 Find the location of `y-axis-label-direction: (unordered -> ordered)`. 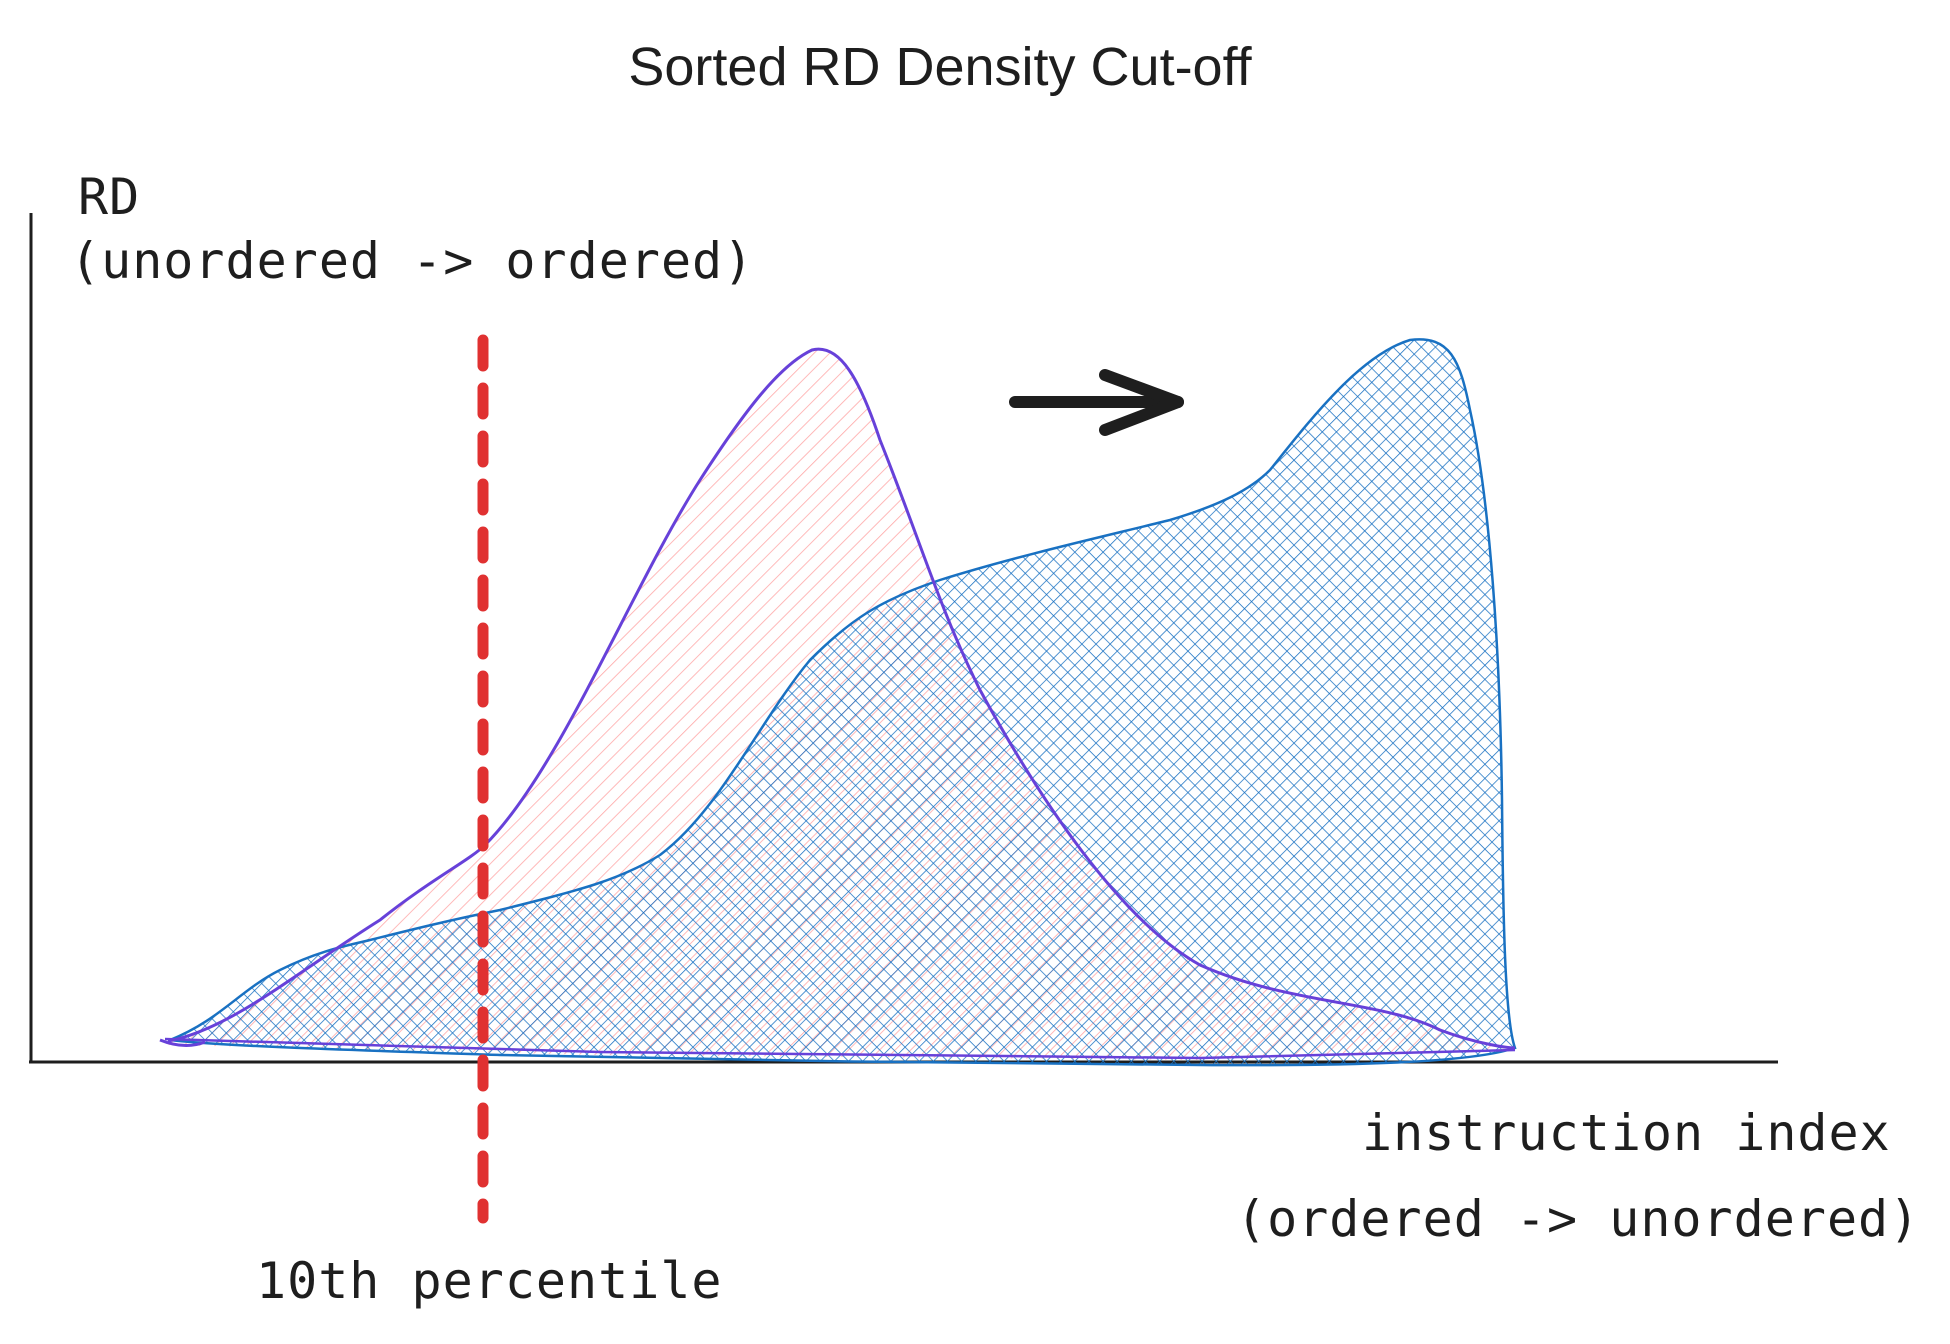

y-axis-label-direction: (unordered -> ordered) is located at coordinates (412, 261).